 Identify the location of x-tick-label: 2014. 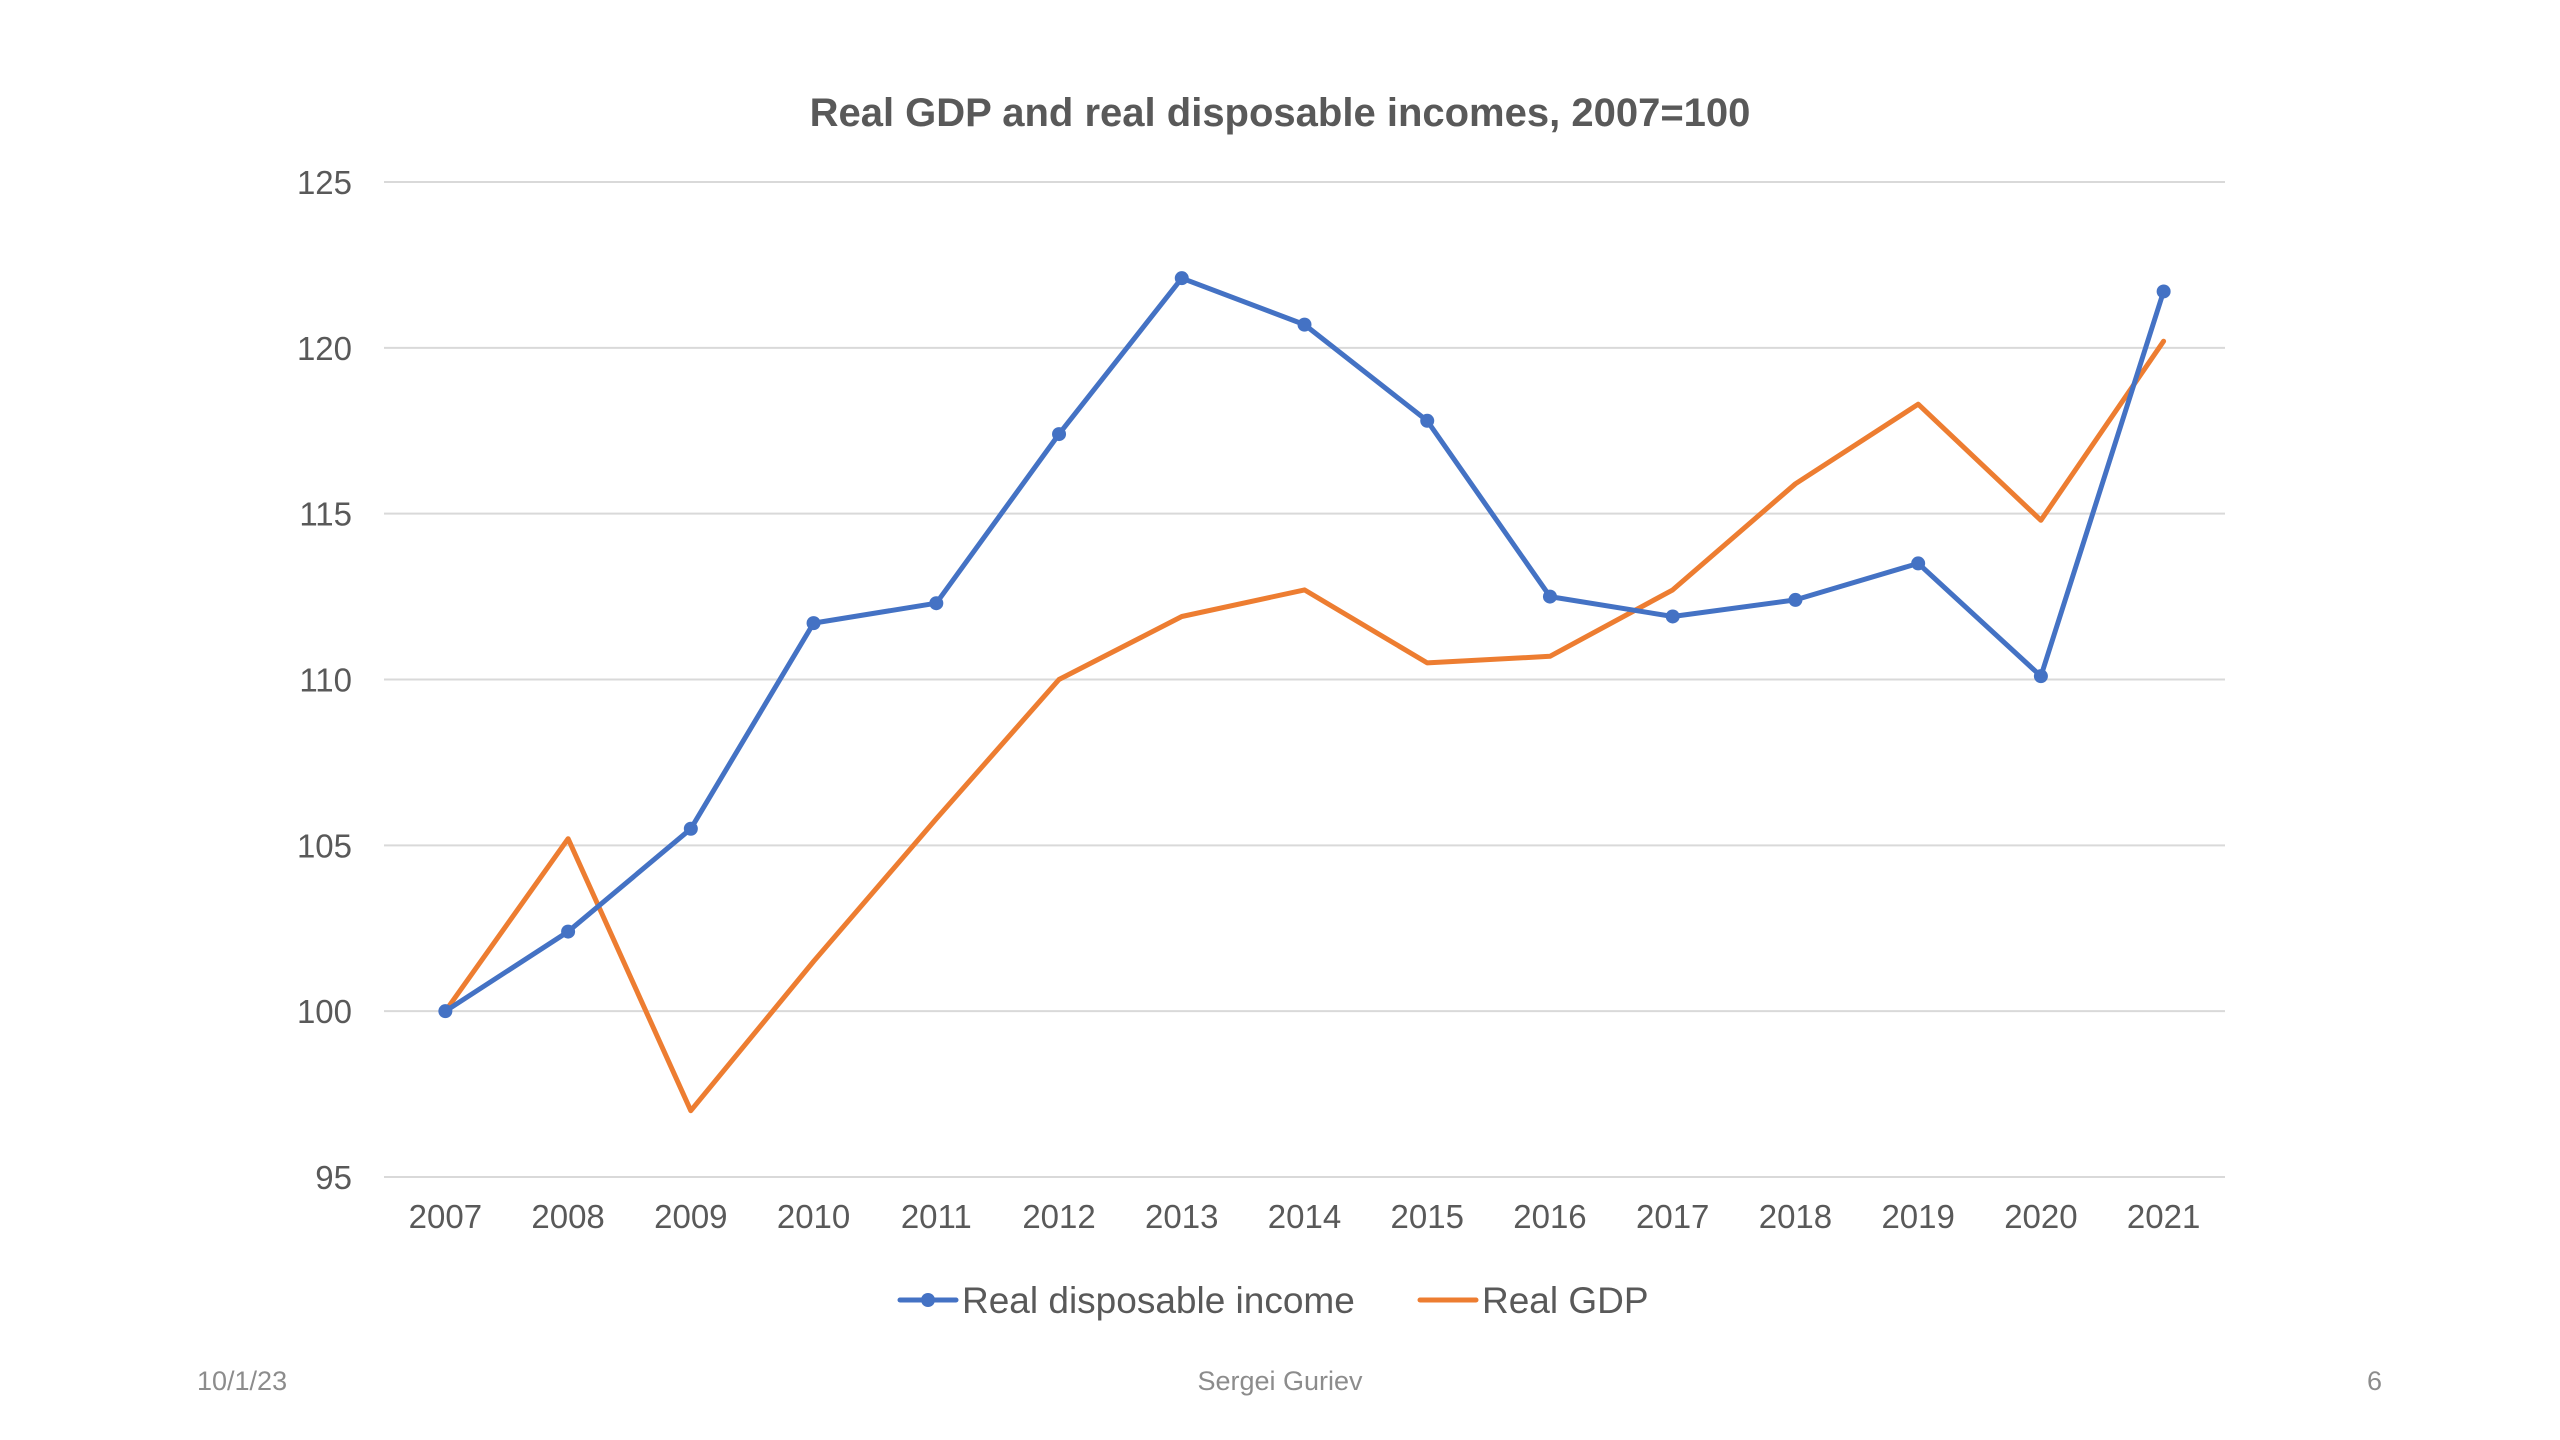
(1304, 1216).